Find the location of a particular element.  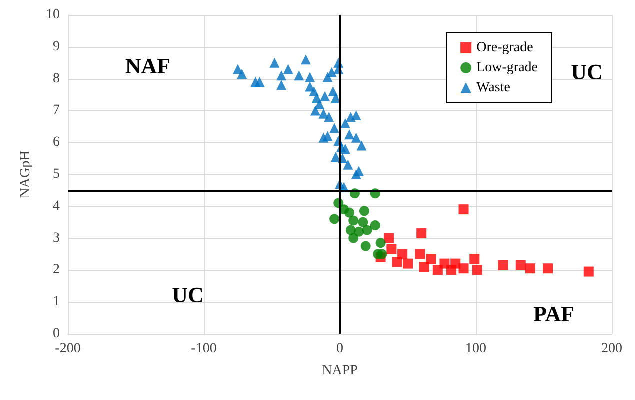

y-tick-label: 10 is located at coordinates (53, 15).